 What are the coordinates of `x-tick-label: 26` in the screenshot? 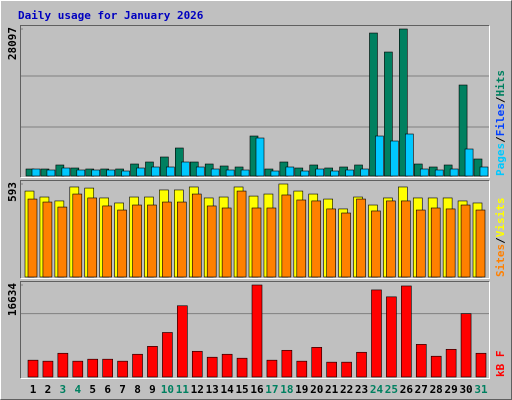 It's located at (407, 389).